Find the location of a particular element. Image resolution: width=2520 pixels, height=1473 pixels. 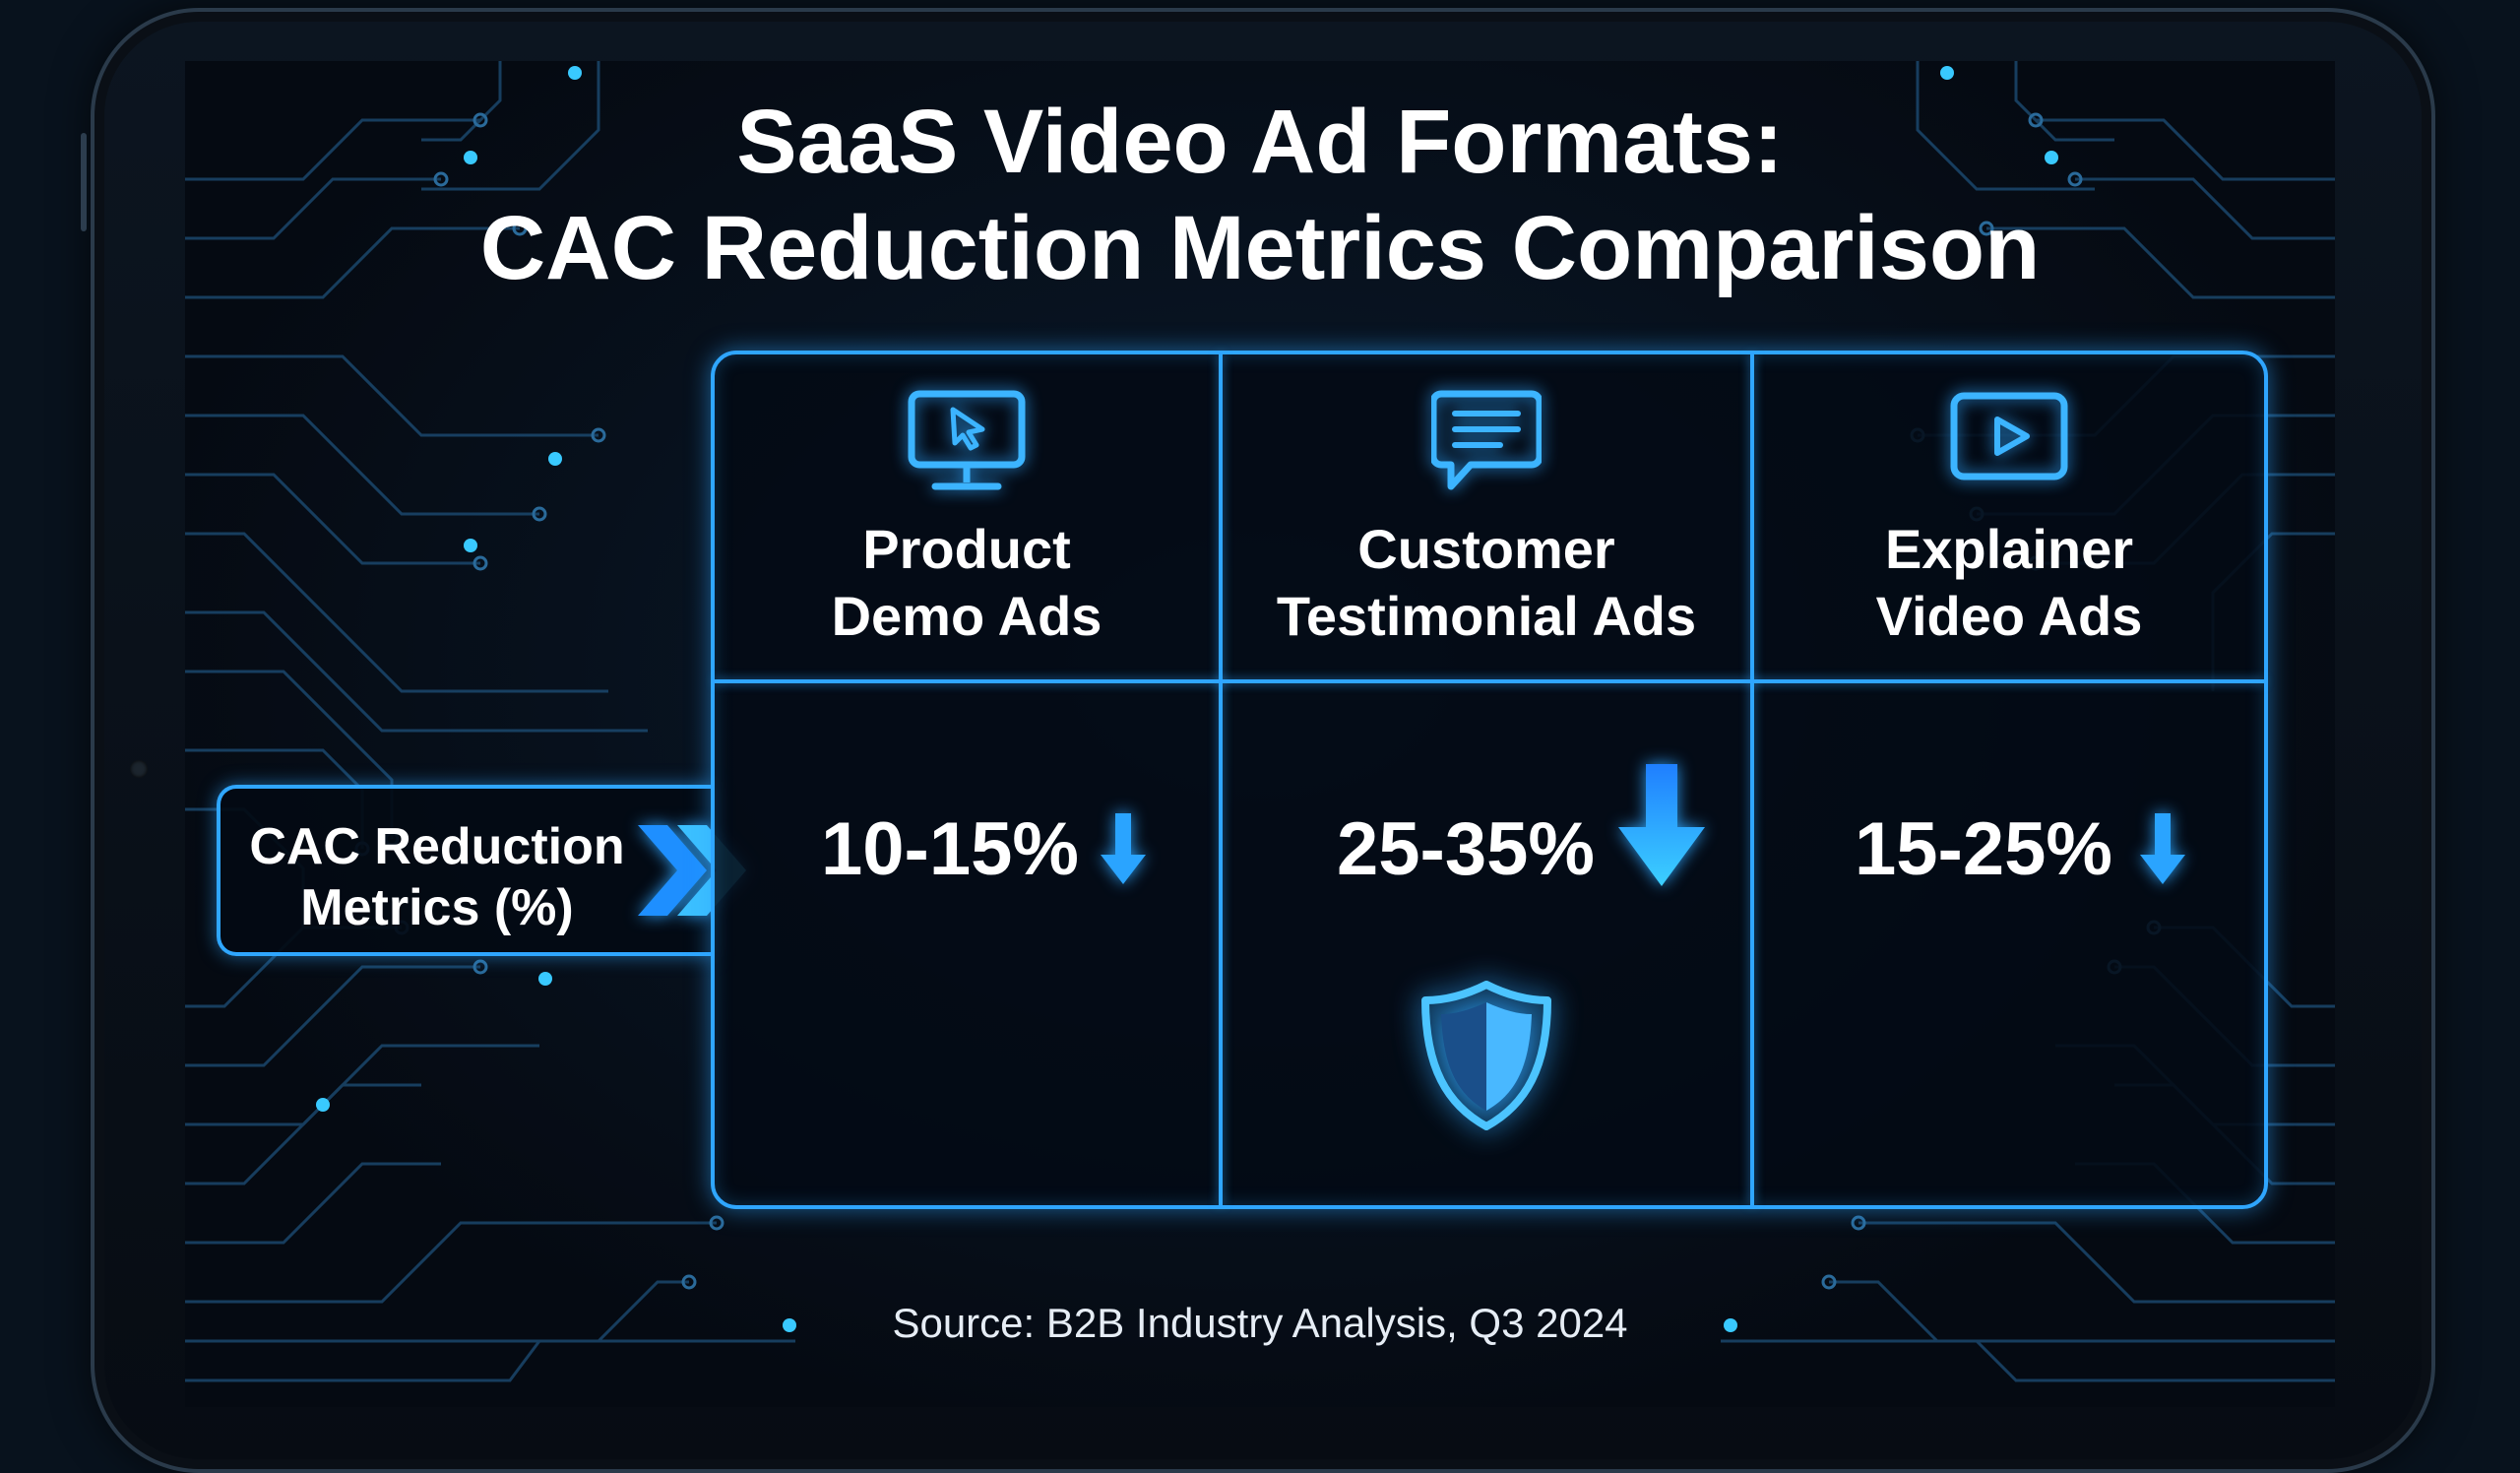

column-header-line-2: Video Ads is located at coordinates (2009, 616).